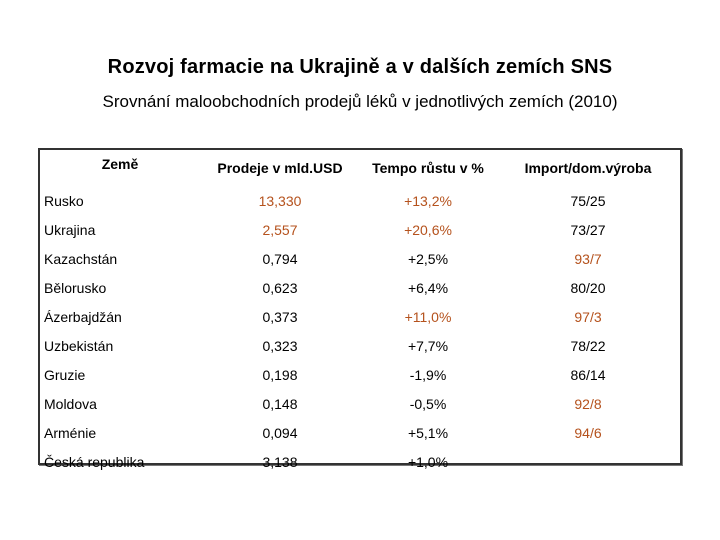 The image size is (720, 540). Describe the element at coordinates (280, 168) in the screenshot. I see `header-sales: Prodeje v mld.USD` at that location.